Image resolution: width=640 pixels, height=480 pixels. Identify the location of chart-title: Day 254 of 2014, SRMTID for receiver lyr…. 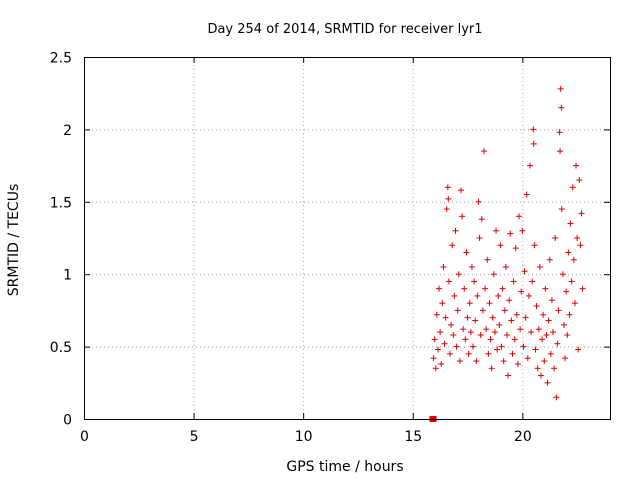
(344, 29).